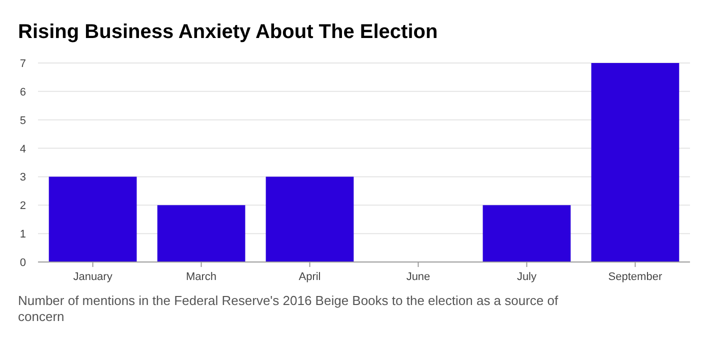  I want to click on x-tick-label: April, so click(309, 277).